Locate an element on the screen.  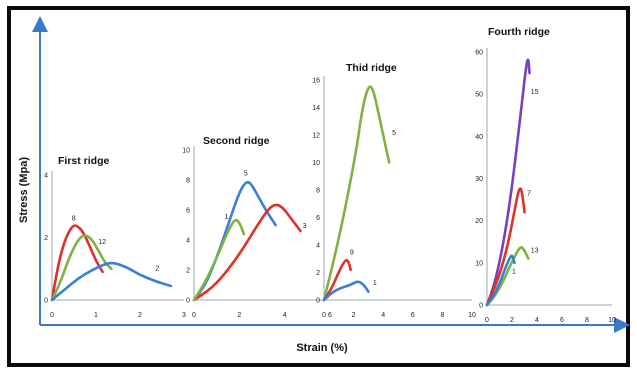
y-tick-label: 12 is located at coordinates (316, 136).